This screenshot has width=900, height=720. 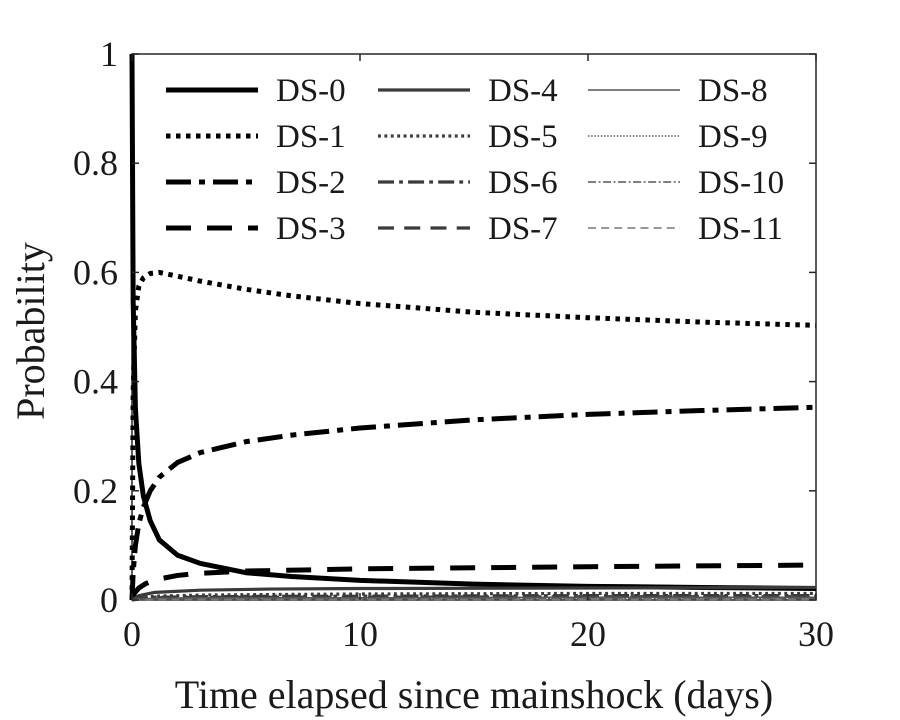 What do you see at coordinates (733, 91) in the screenshot?
I see `legend-label-ds-8: DS-8` at bounding box center [733, 91].